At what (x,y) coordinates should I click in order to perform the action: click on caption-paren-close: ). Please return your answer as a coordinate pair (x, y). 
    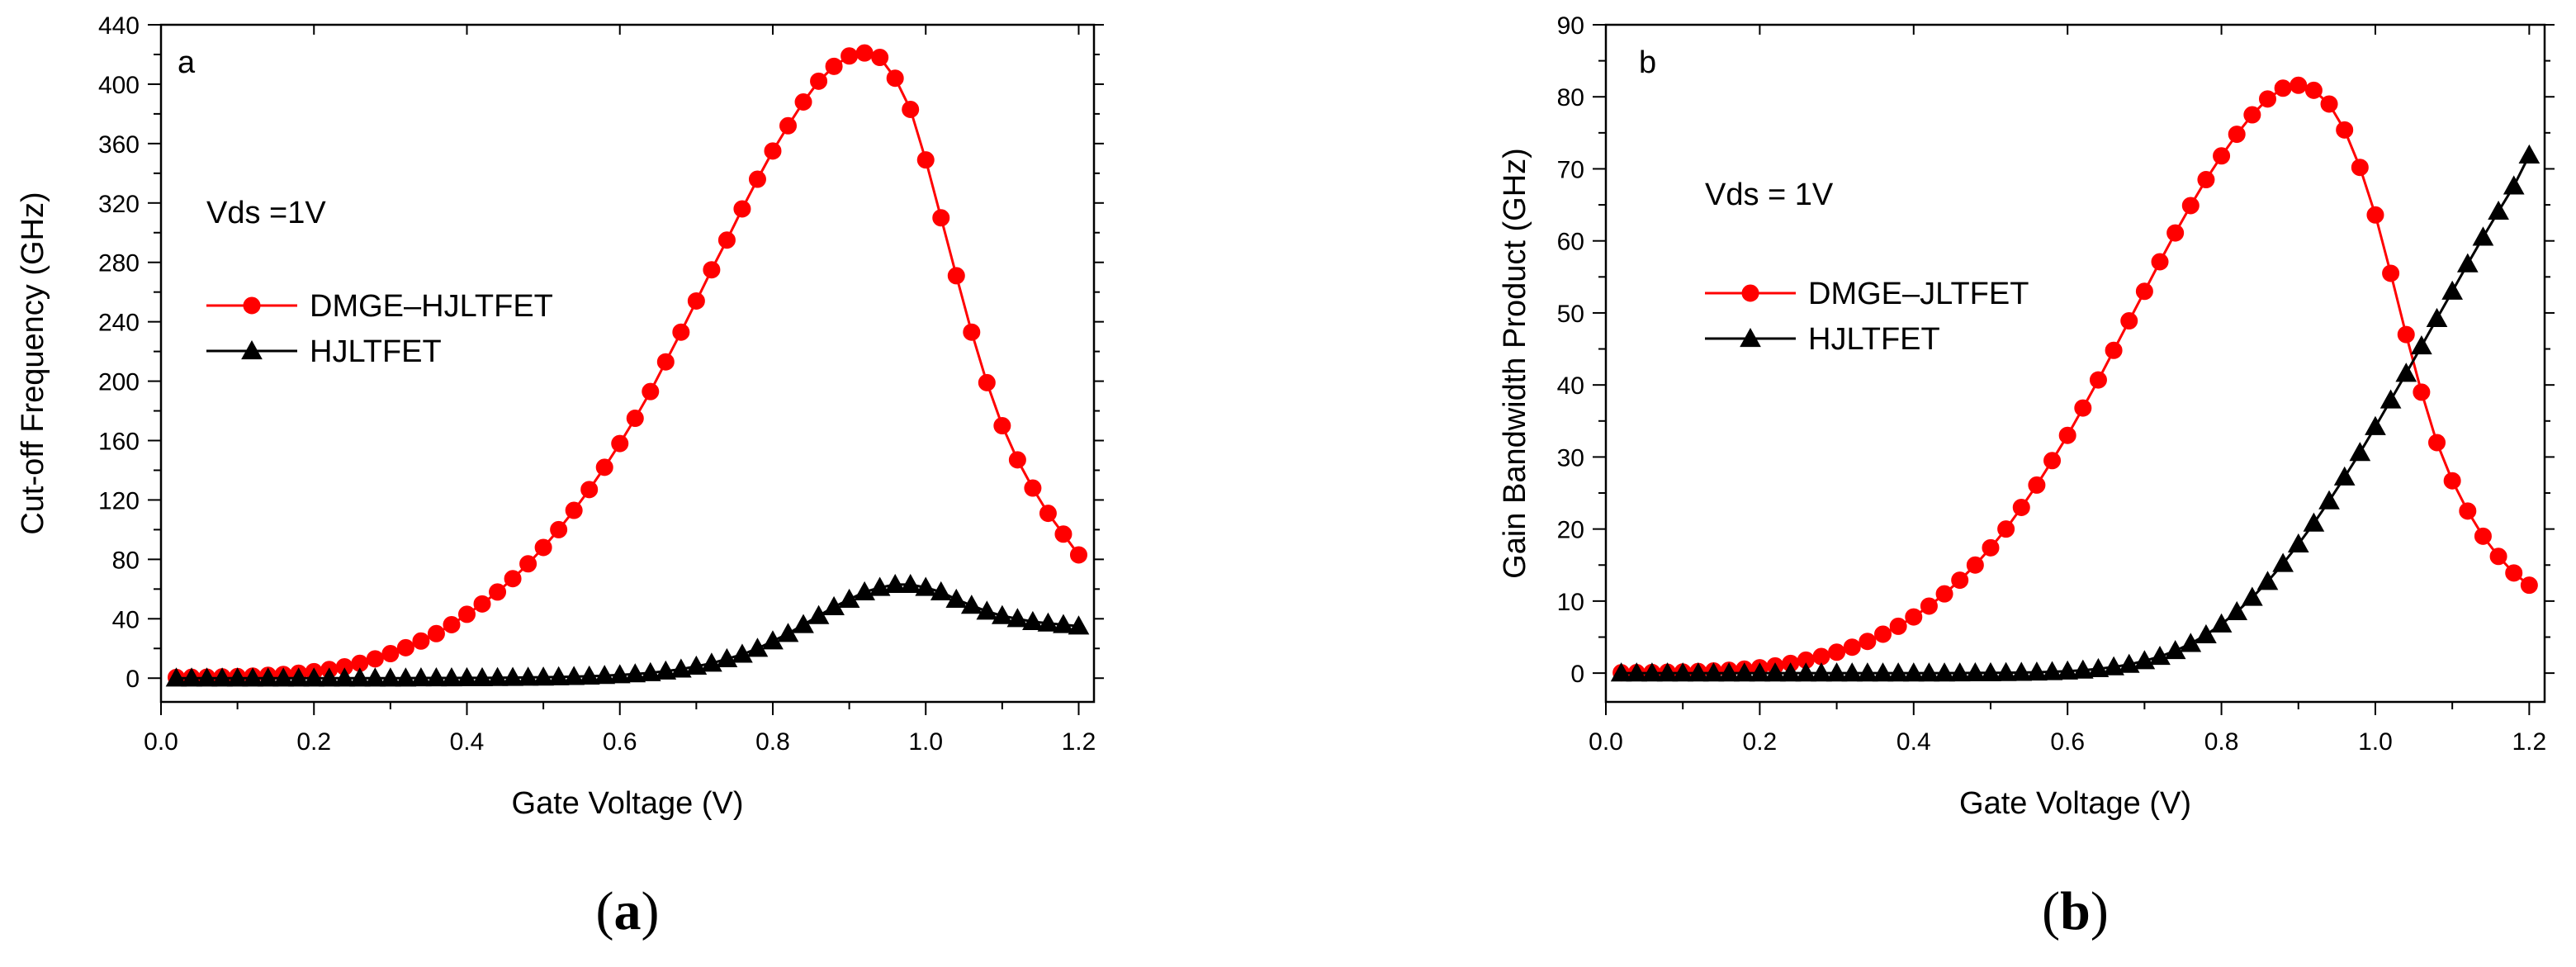
    Looking at the image, I should click on (651, 911).